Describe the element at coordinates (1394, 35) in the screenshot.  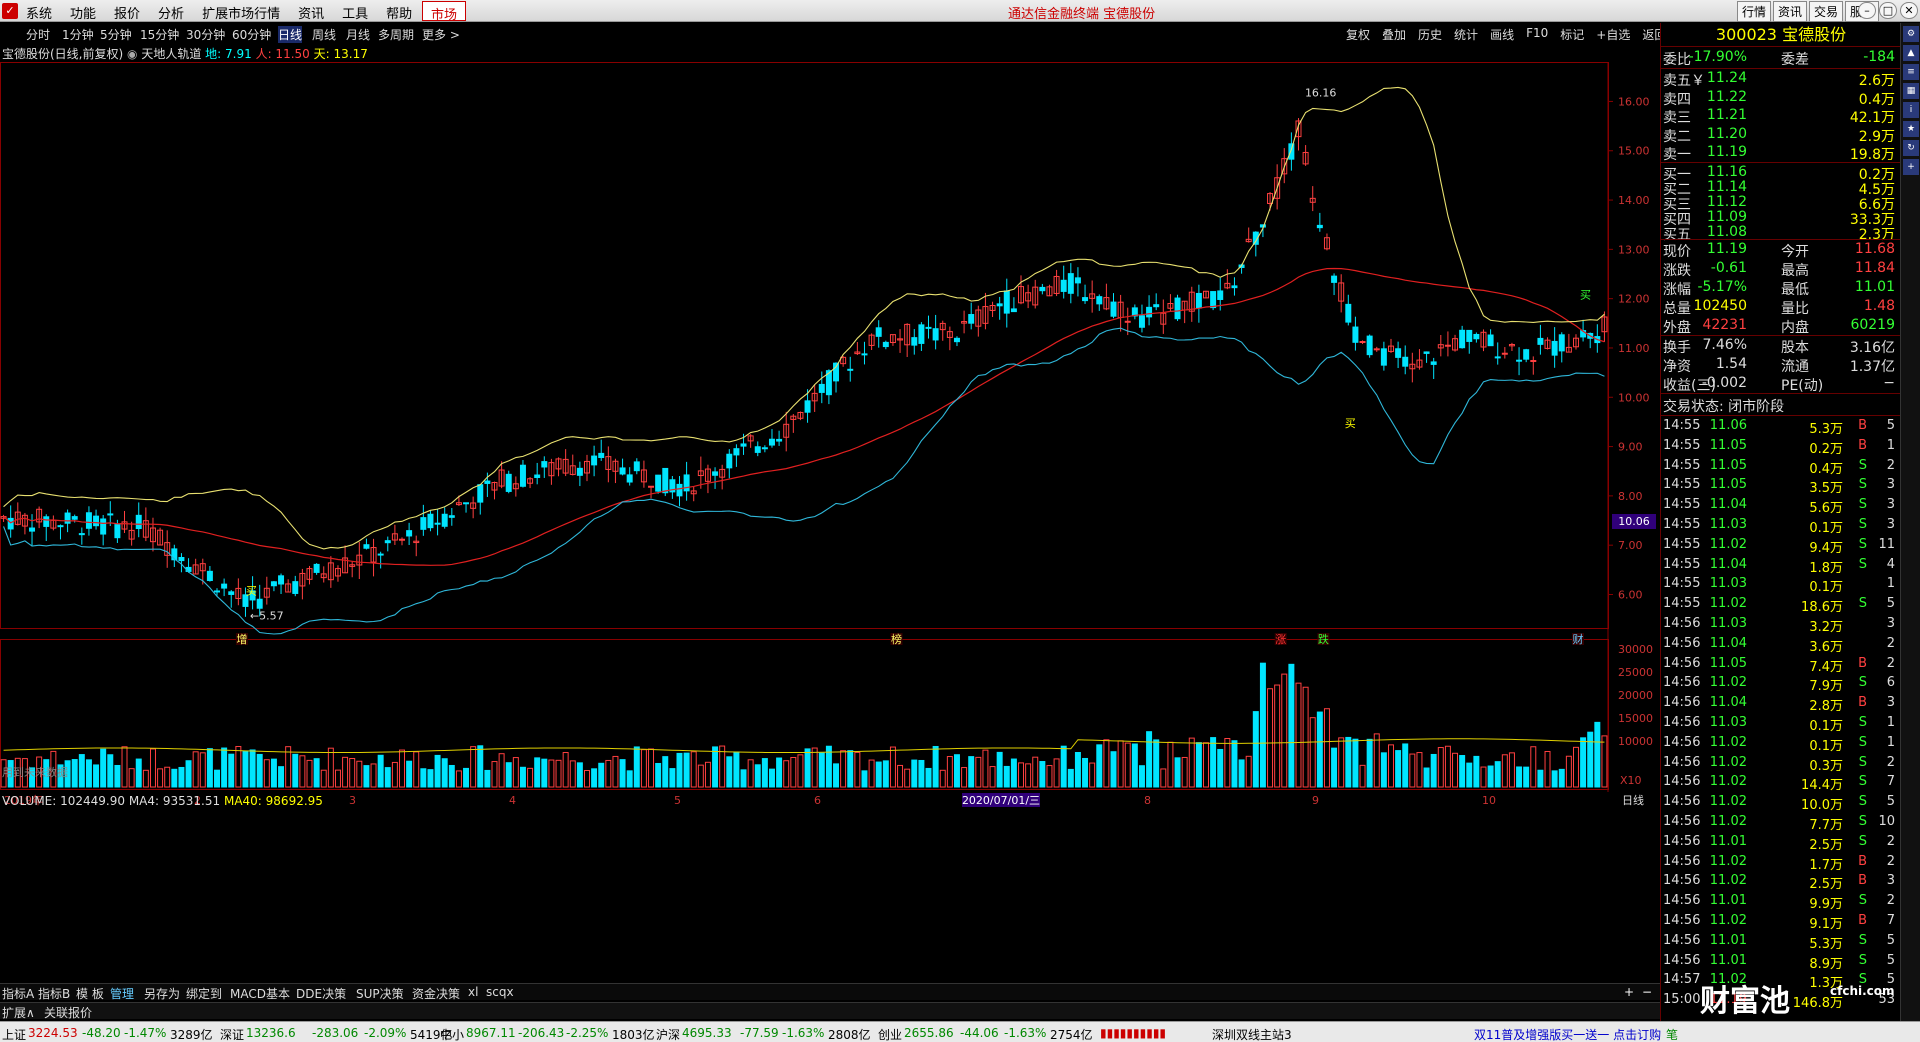
I see `overlay-button: 叠加` at that location.